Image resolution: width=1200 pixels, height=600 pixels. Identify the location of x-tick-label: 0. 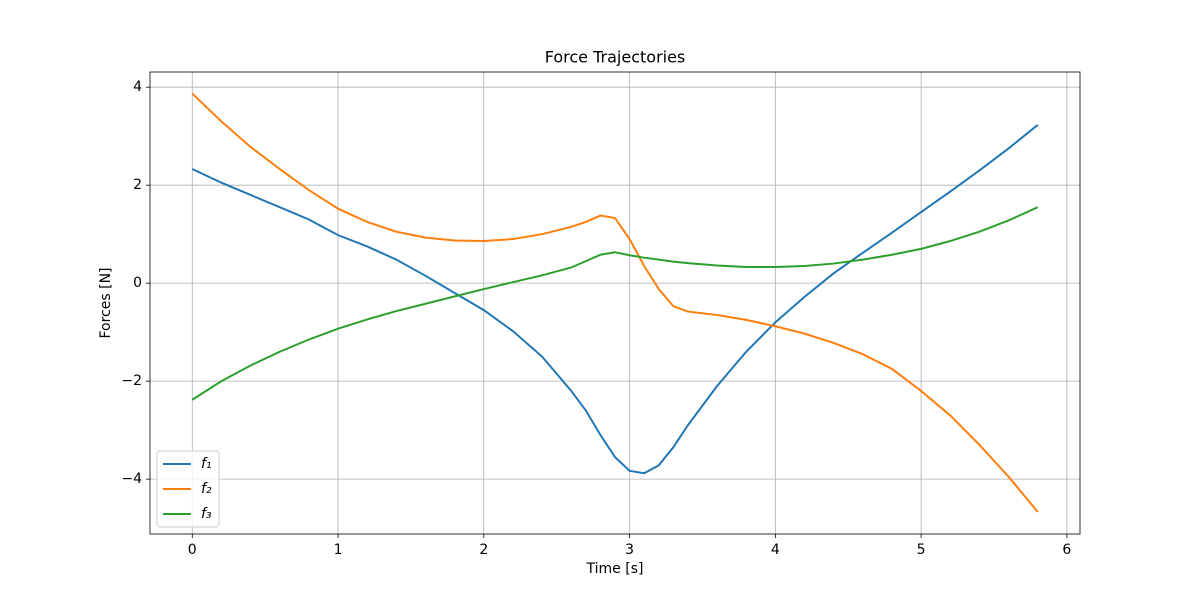
(192, 550).